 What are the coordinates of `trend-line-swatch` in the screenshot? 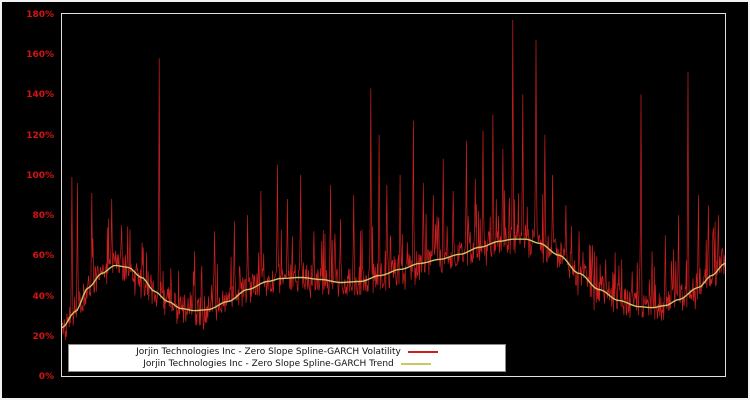 It's located at (415, 364).